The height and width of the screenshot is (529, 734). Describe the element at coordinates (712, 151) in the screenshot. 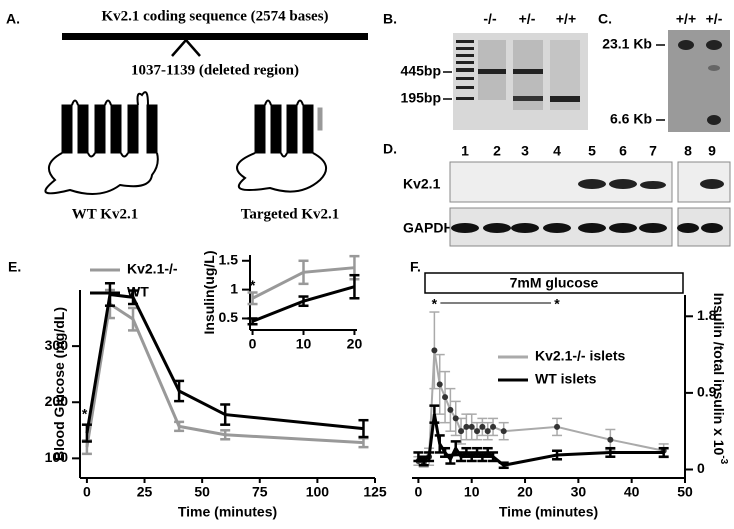

I see `lane-number: 9` at that location.